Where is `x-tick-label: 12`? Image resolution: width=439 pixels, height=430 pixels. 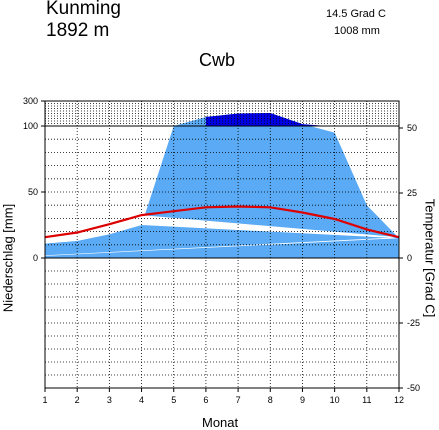 x-tick-label: 12 is located at coordinates (399, 400).